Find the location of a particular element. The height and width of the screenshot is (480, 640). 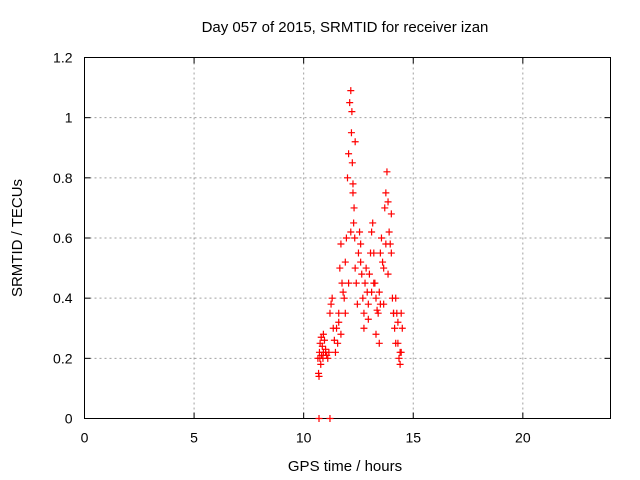

x-tick-label: 10 is located at coordinates (304, 438).